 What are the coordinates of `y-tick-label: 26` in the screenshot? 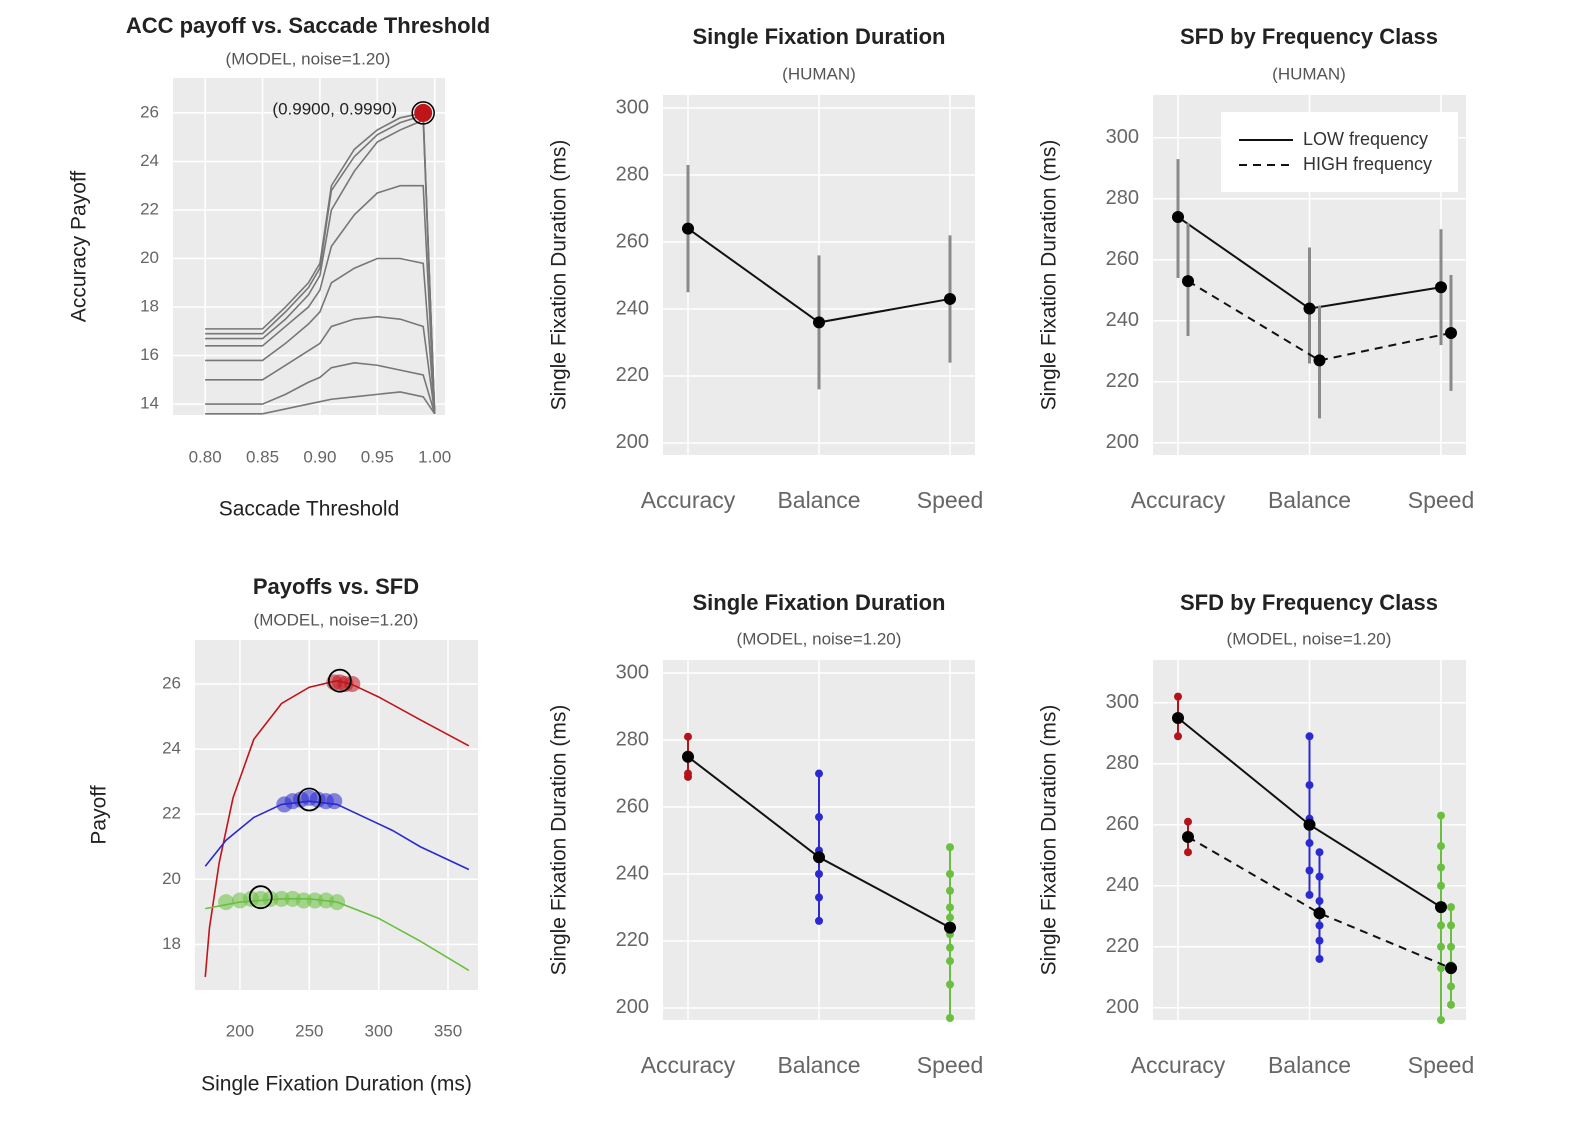 It's located at (149, 111).